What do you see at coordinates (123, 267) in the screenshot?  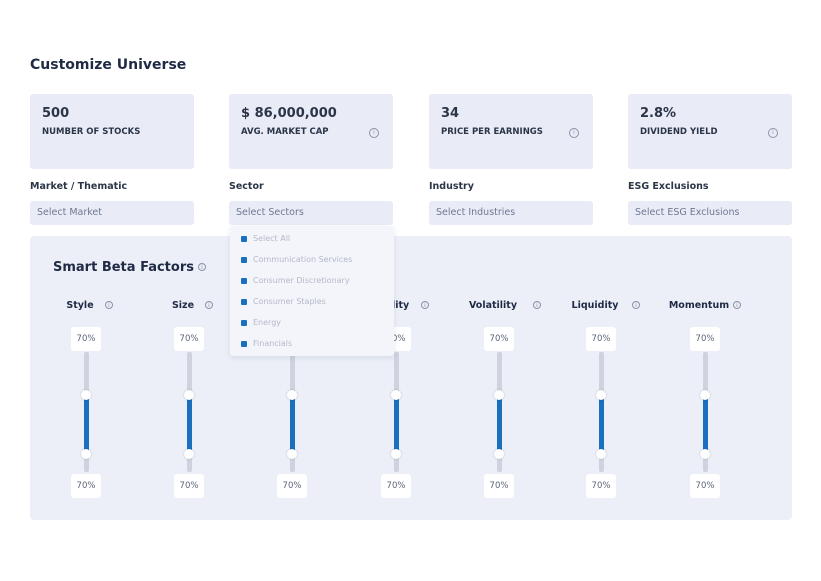 I see `section-title: Smart Beta Factors` at bounding box center [123, 267].